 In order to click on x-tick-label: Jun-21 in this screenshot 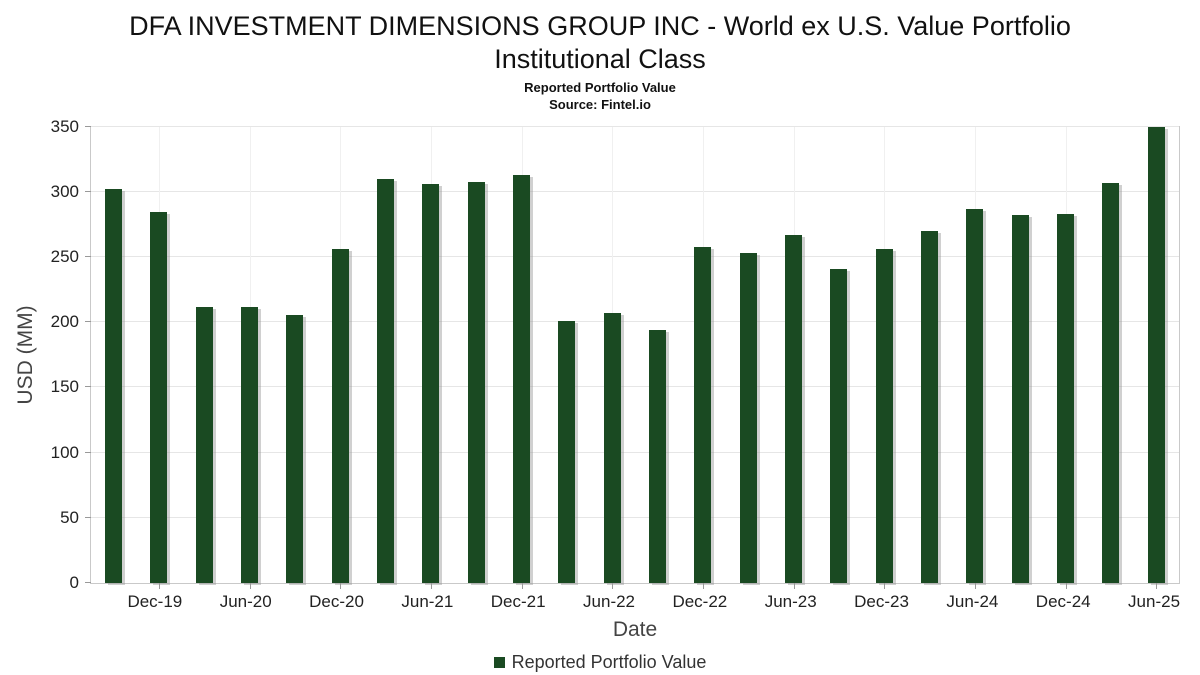, I will do `click(427, 601)`.